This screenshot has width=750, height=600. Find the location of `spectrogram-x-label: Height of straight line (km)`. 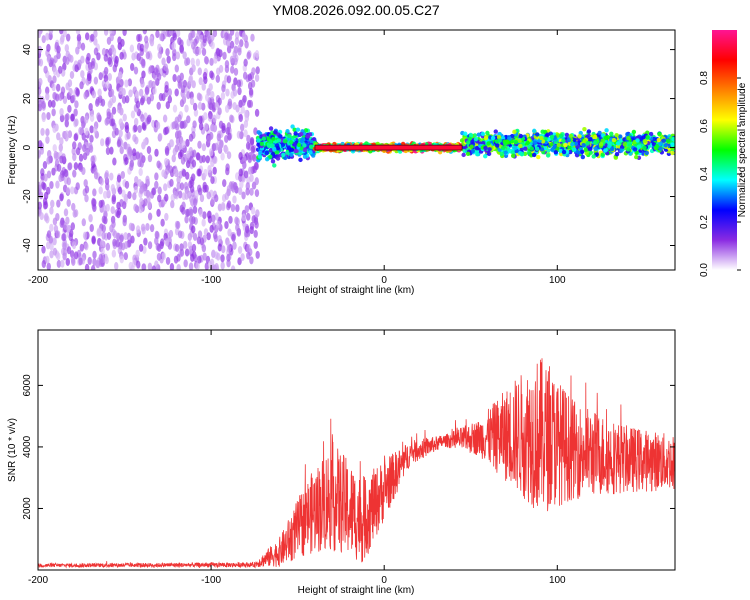

spectrogram-x-label: Height of straight line (km) is located at coordinates (356, 290).